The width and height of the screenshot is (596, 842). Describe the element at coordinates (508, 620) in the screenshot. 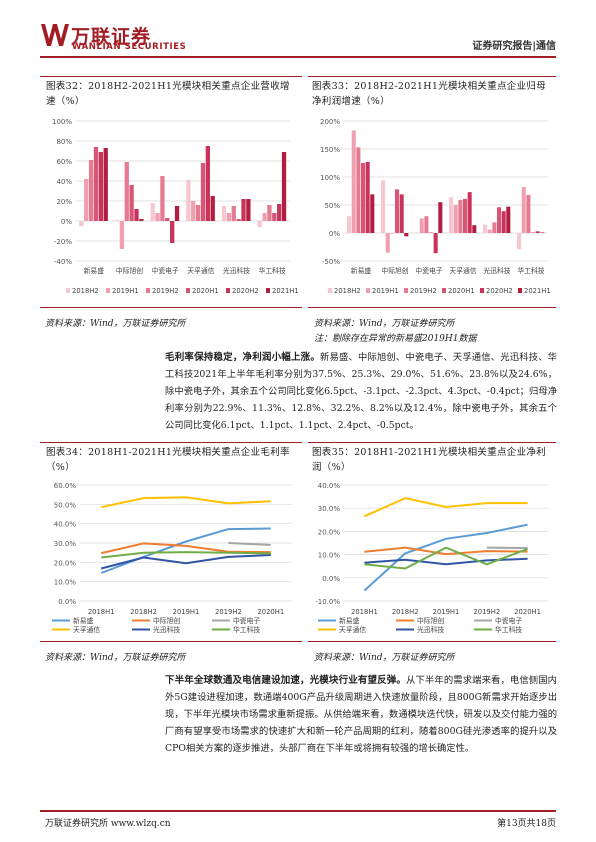

I see `legend-label: 中瓷电子` at that location.